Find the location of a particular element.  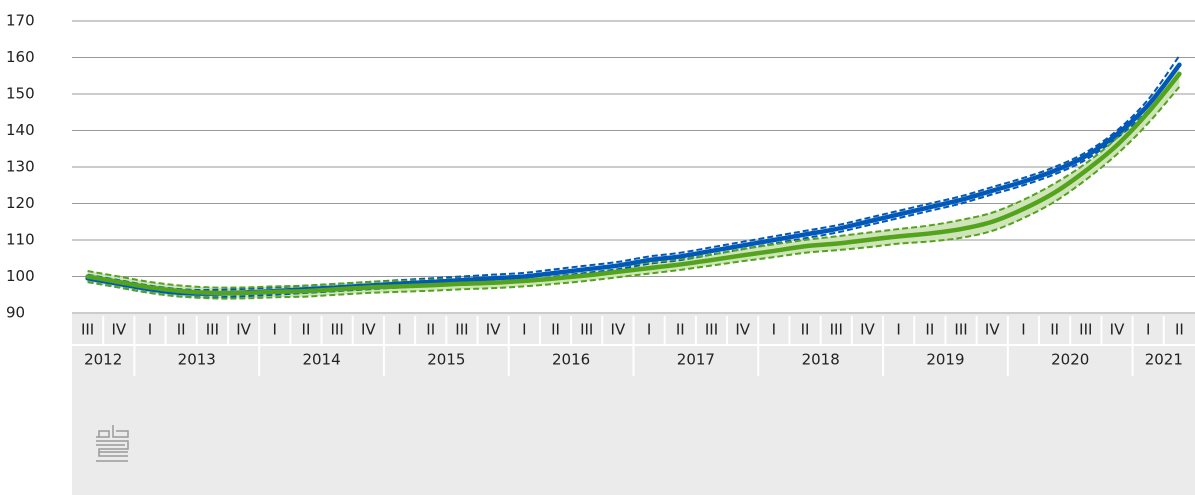

y-tick-label: 160 is located at coordinates (20, 57).